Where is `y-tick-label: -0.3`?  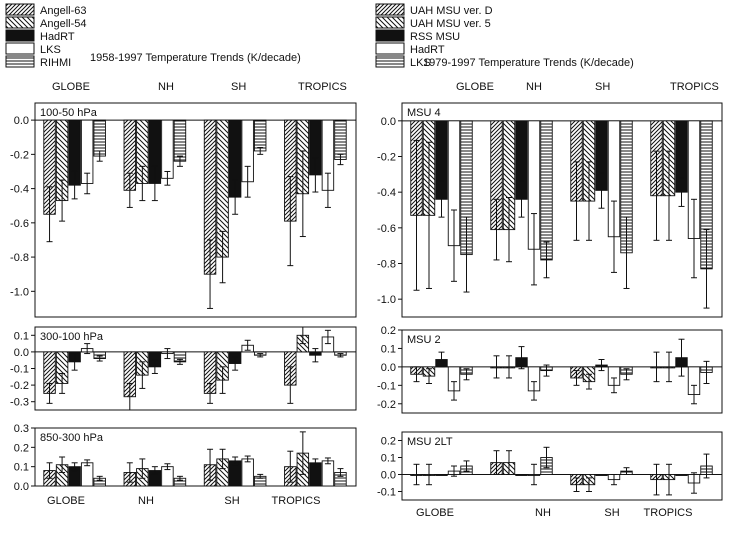
y-tick-label: -0.3 is located at coordinates (19, 403).